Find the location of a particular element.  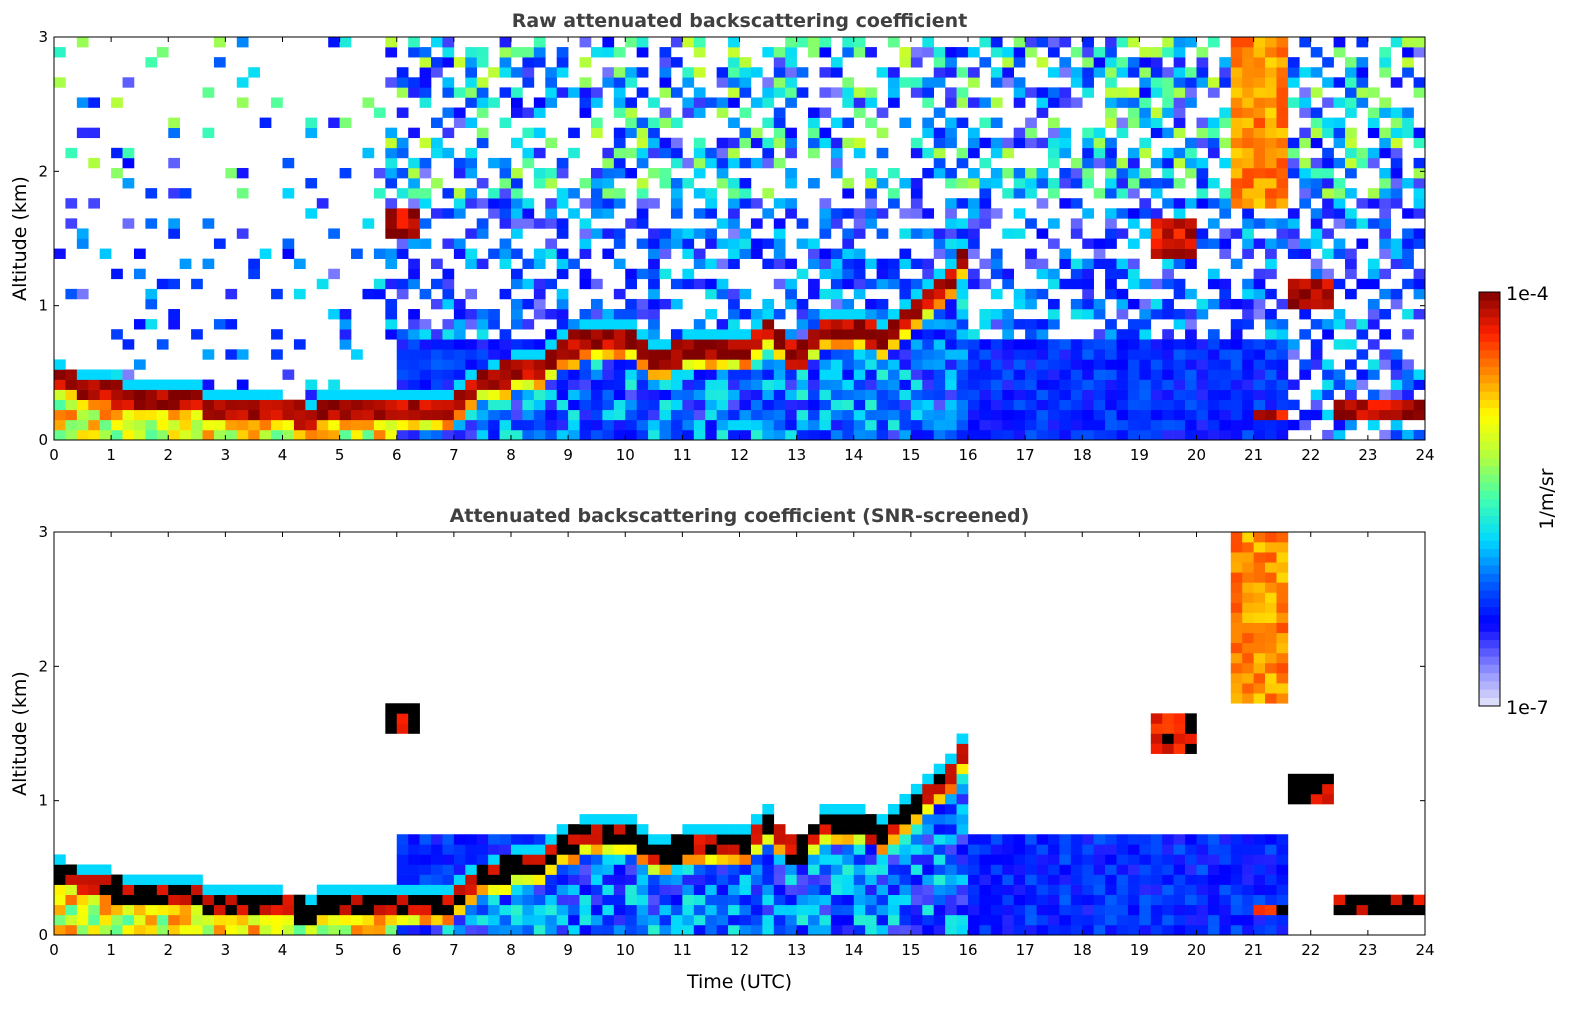

x-tick-label: 22 is located at coordinates (1310, 455).